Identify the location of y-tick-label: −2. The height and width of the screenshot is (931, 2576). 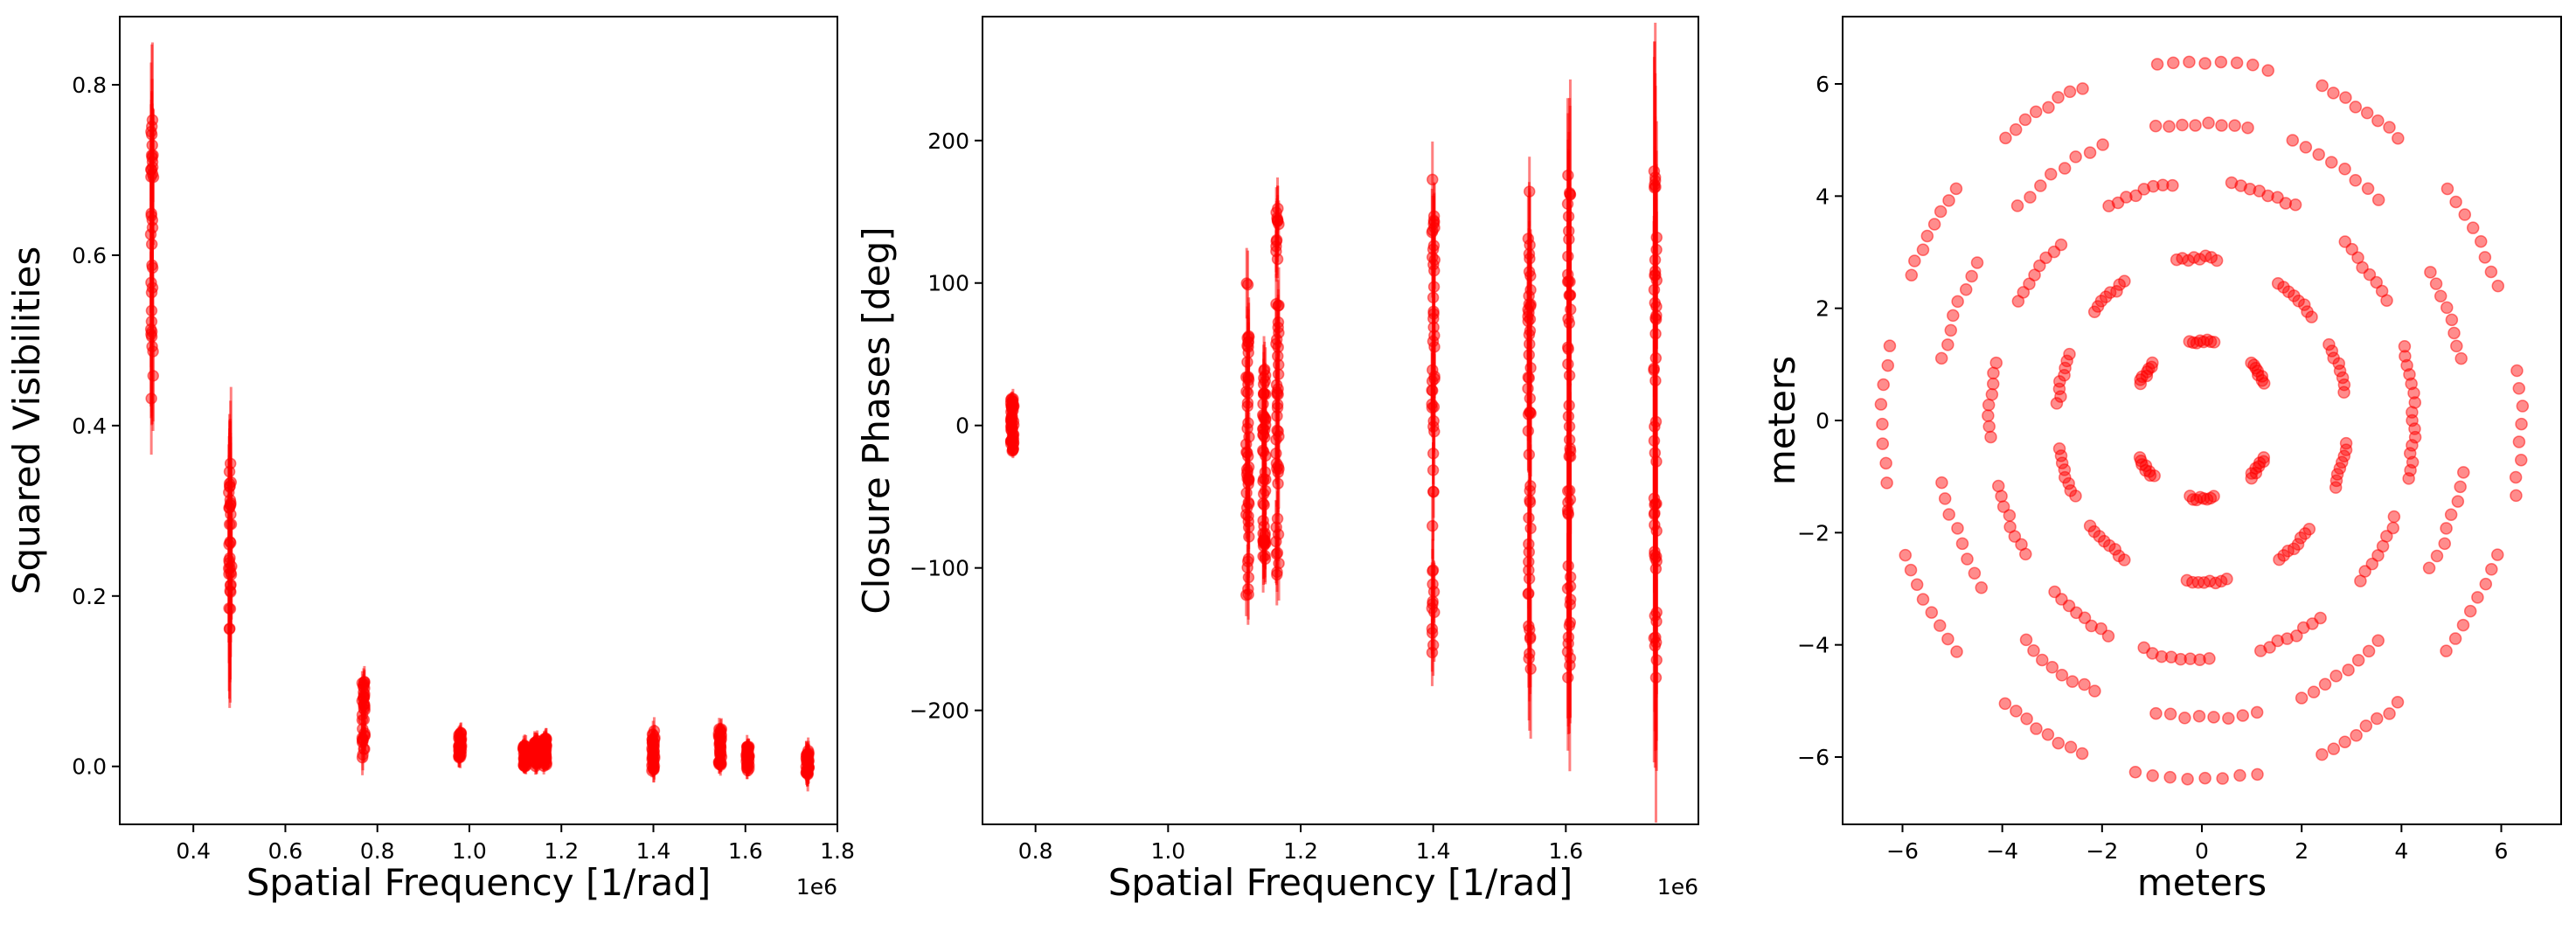
(1813, 532).